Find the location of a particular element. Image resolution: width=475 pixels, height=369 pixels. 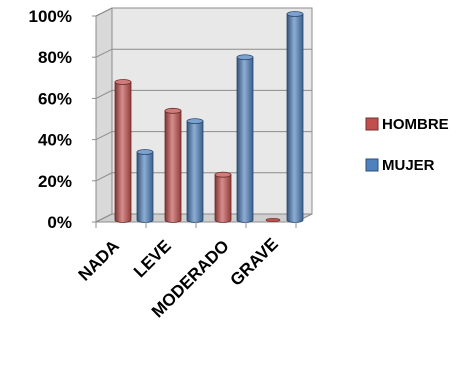

legend-label: HOMBRE is located at coordinates (415, 124).